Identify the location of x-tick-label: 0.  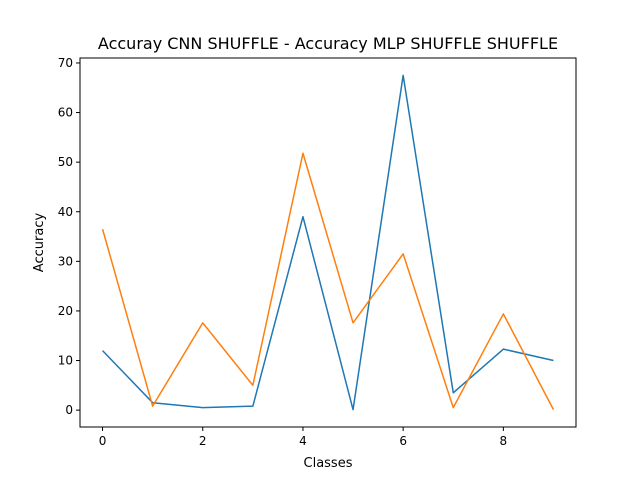
(103, 441).